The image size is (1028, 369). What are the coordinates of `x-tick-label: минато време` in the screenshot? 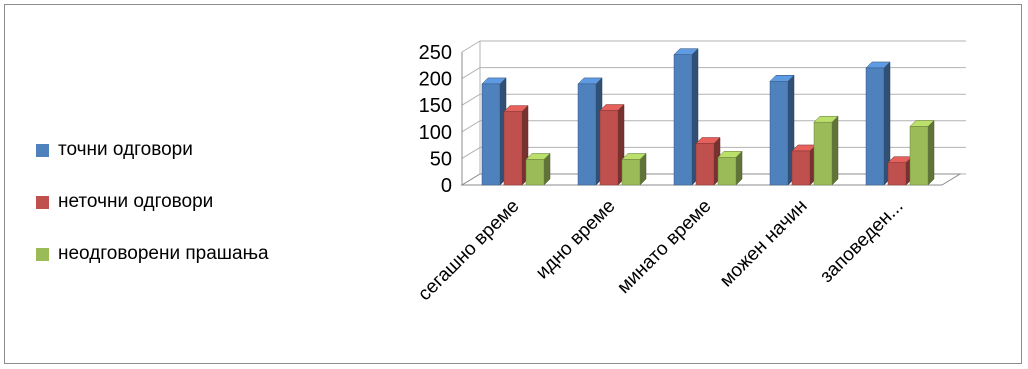 It's located at (664, 247).